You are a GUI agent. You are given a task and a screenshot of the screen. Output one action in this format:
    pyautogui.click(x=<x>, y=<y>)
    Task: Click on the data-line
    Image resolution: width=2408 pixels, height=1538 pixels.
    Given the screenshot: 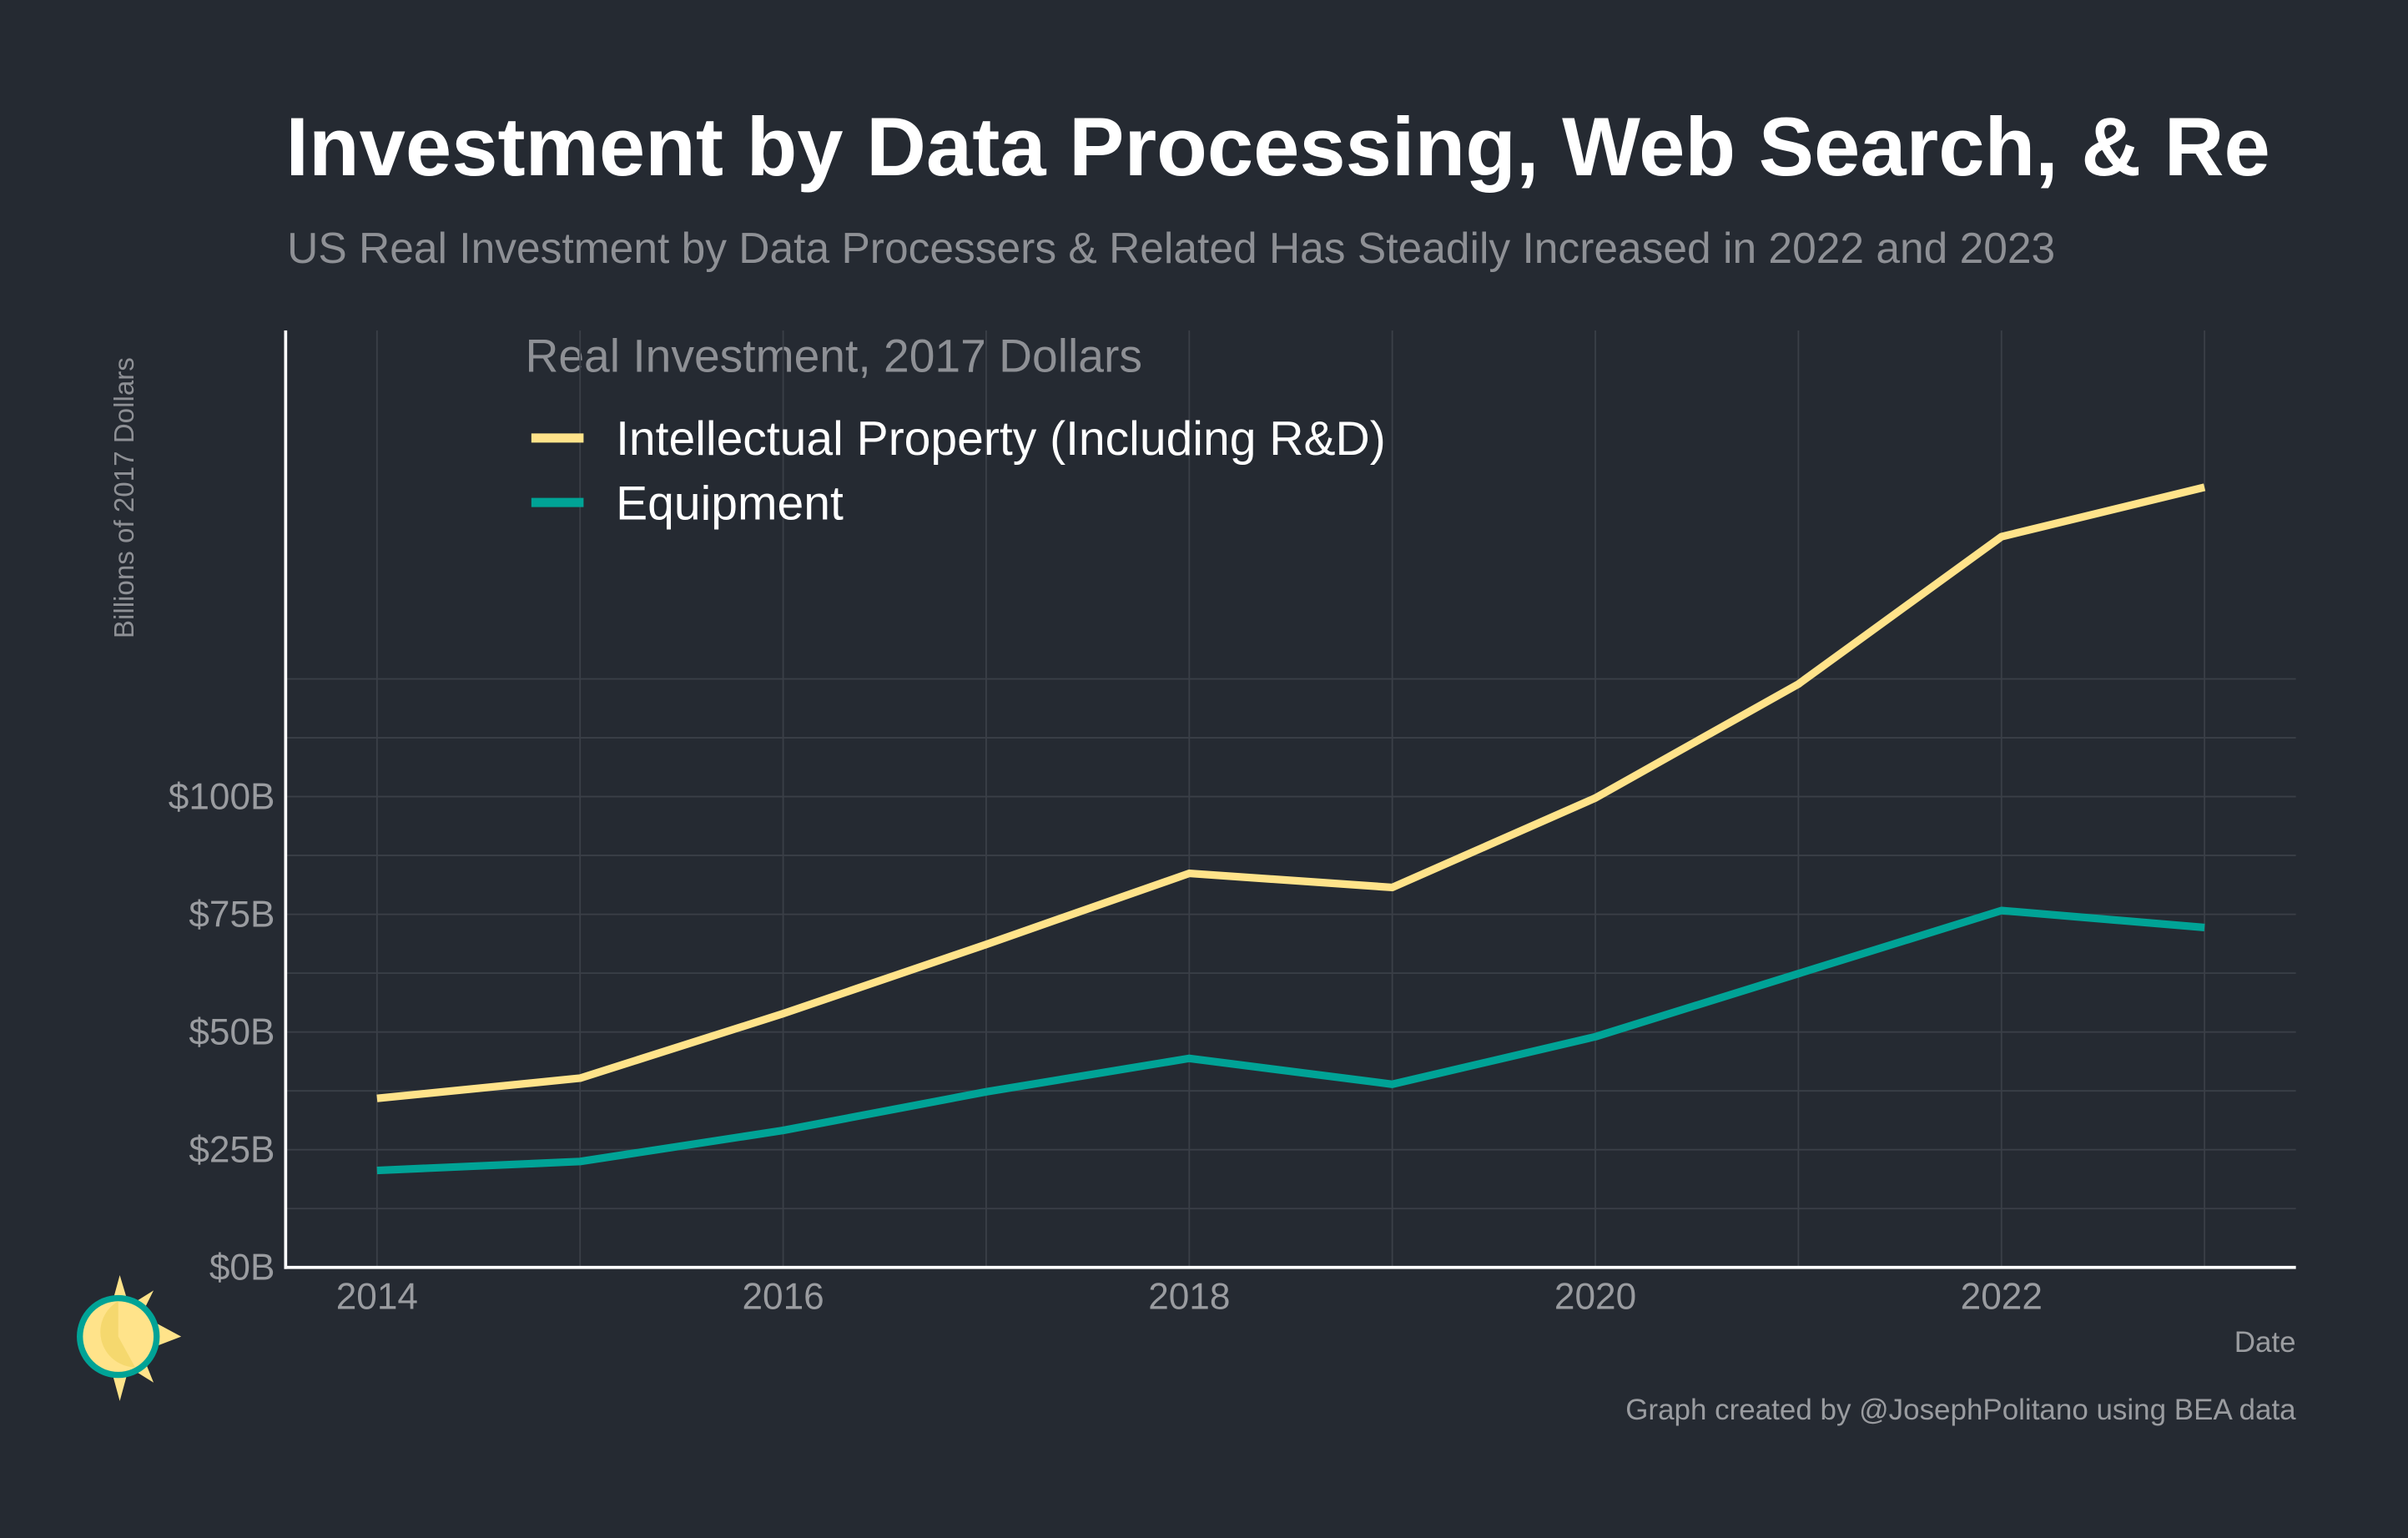 What is the action you would take?
    pyautogui.click(x=1290, y=1040)
    